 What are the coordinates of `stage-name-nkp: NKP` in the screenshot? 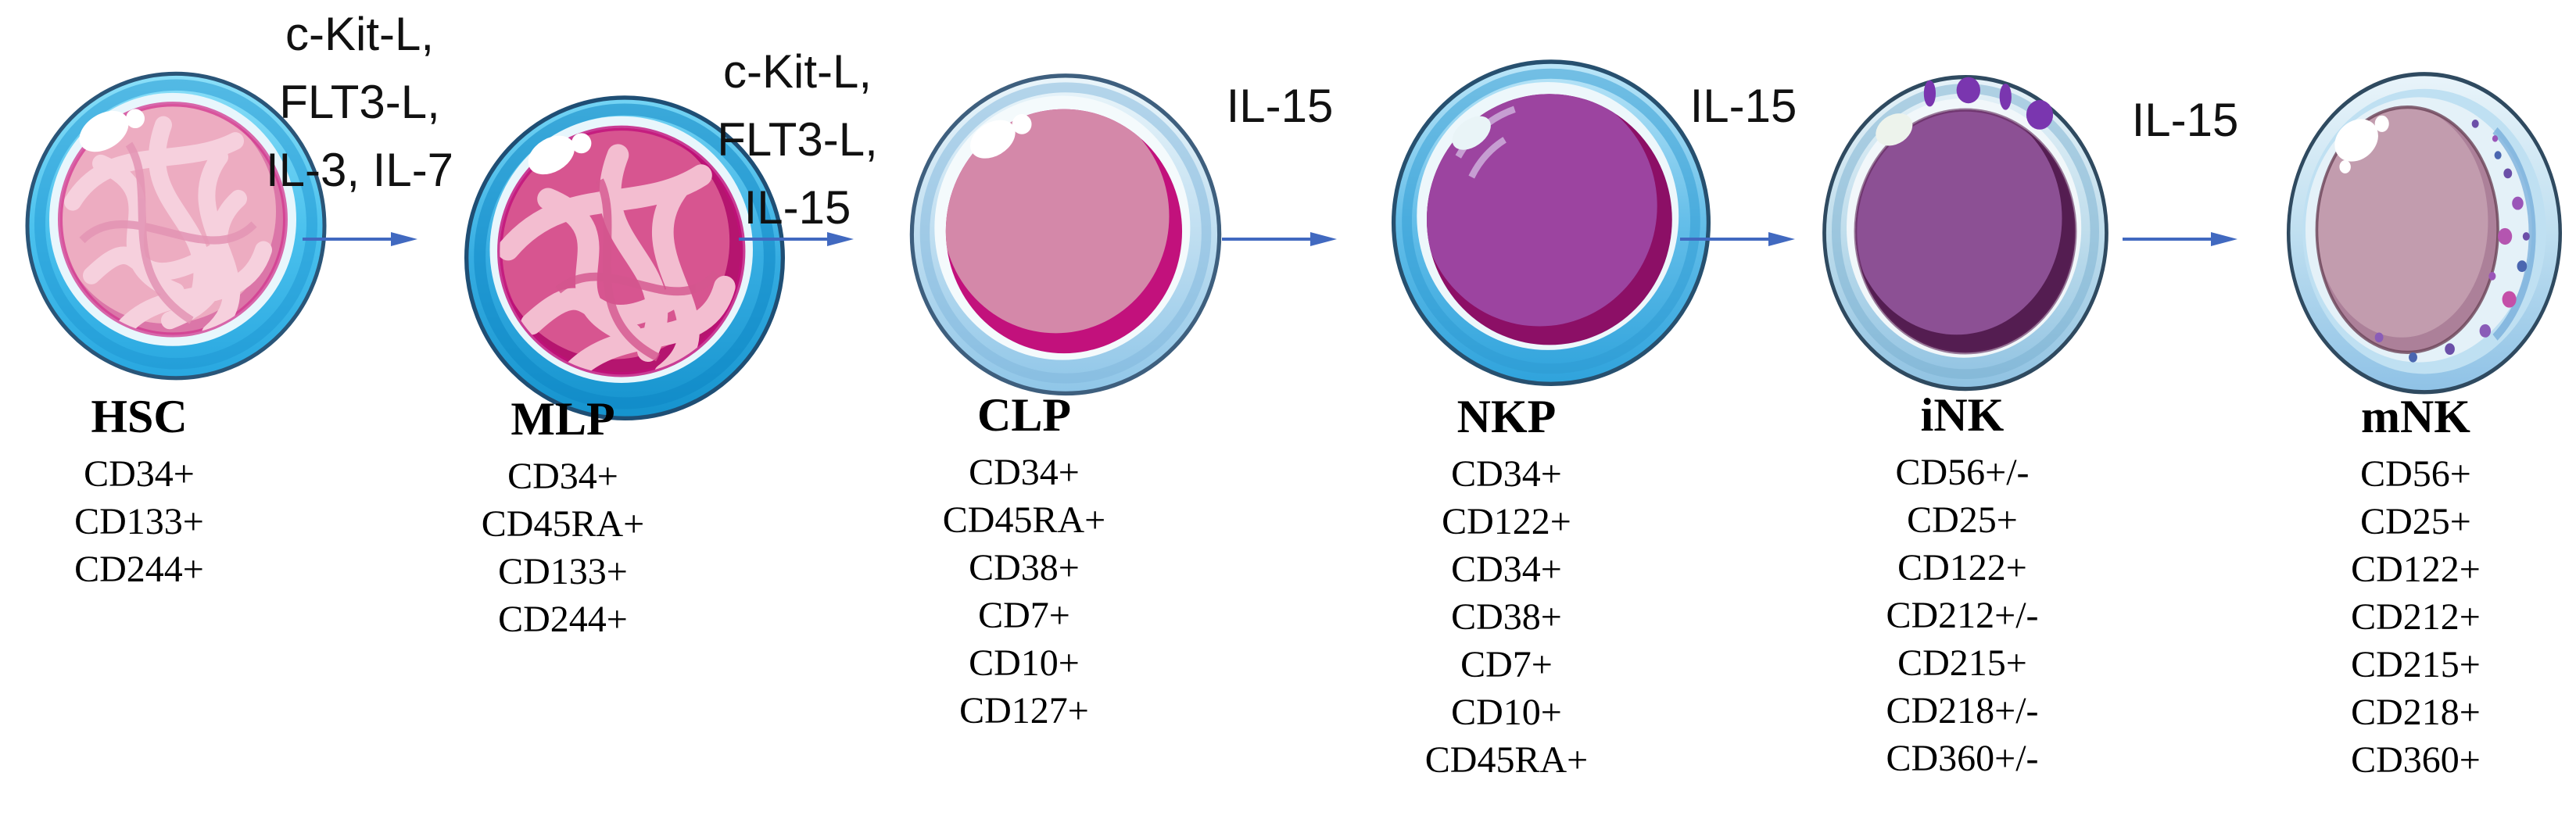 It's located at (1506, 416).